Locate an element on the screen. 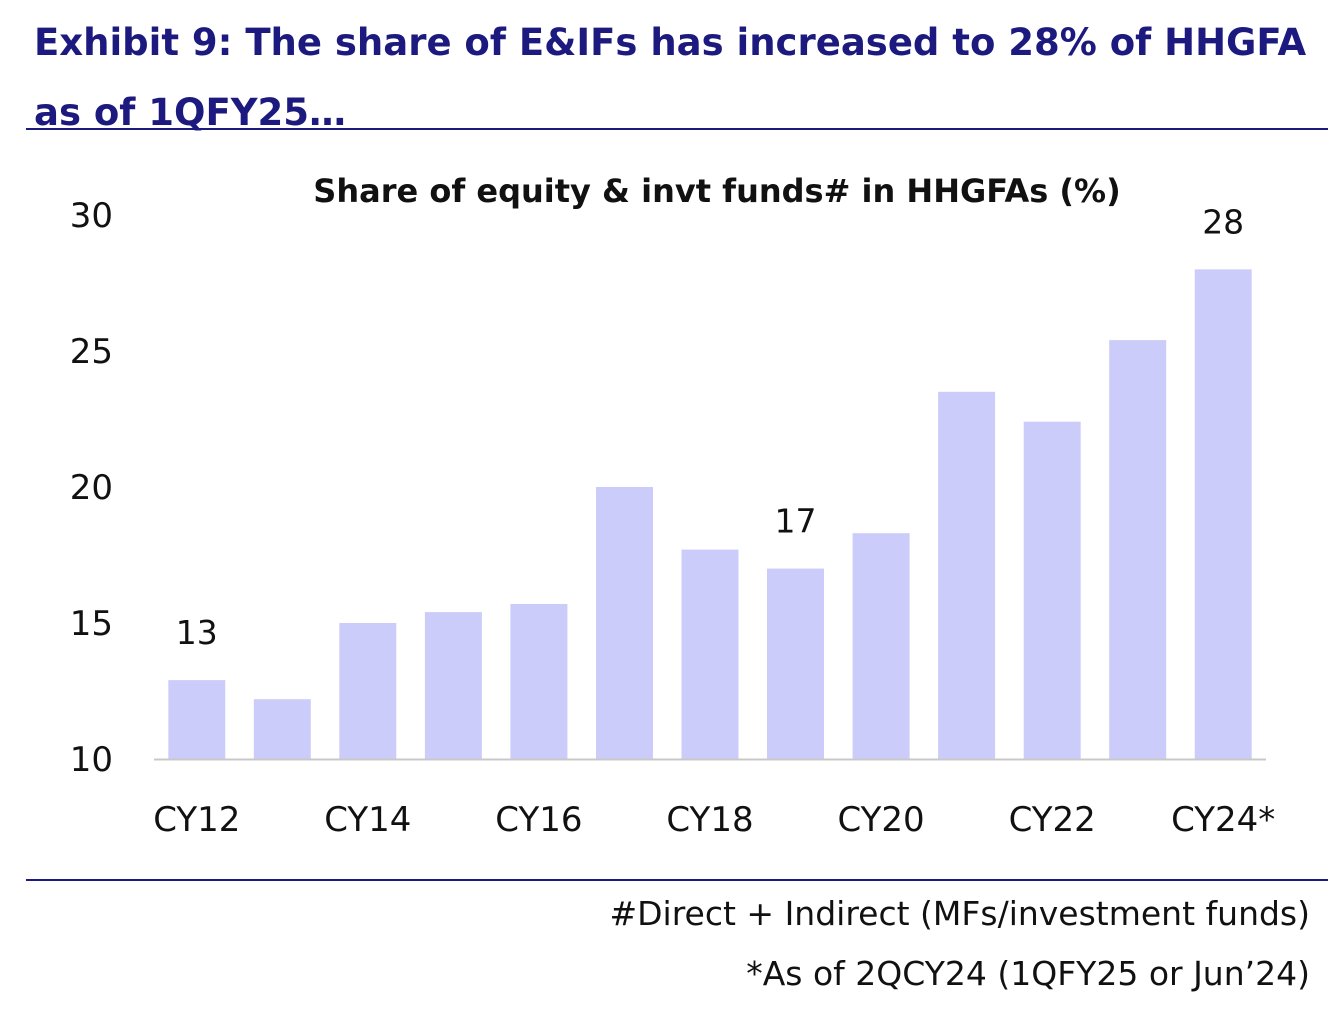 The width and height of the screenshot is (1332, 1023). bar-cy15 is located at coordinates (453, 685).